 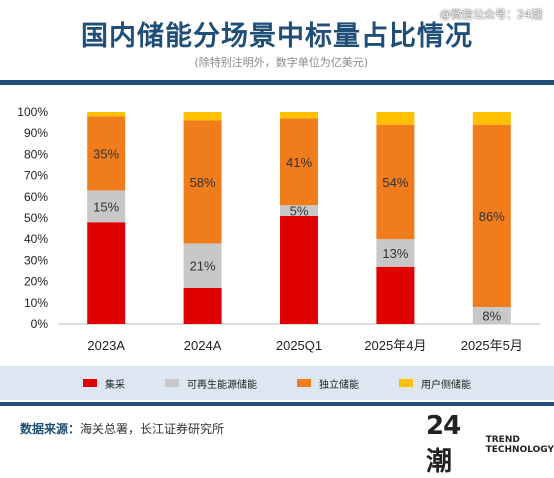 I want to click on legend-item: 用户侧储能, so click(x=435, y=383).